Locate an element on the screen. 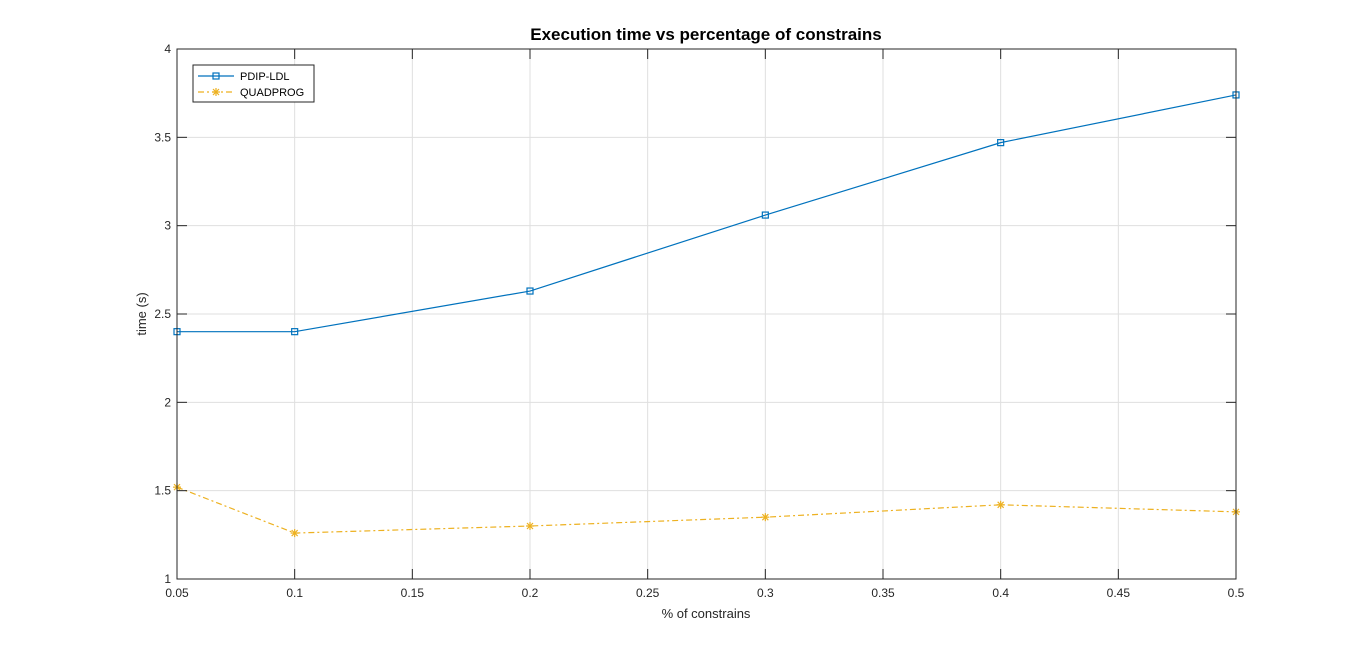 This screenshot has width=1366, height=651. legend-entry-pdip-ldl: PDIP-LDL is located at coordinates (244, 77).